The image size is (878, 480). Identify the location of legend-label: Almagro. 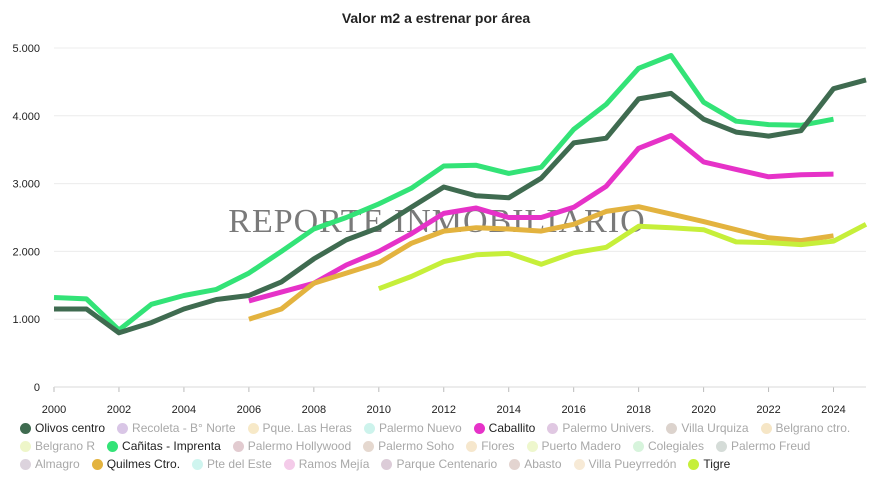
(57, 464).